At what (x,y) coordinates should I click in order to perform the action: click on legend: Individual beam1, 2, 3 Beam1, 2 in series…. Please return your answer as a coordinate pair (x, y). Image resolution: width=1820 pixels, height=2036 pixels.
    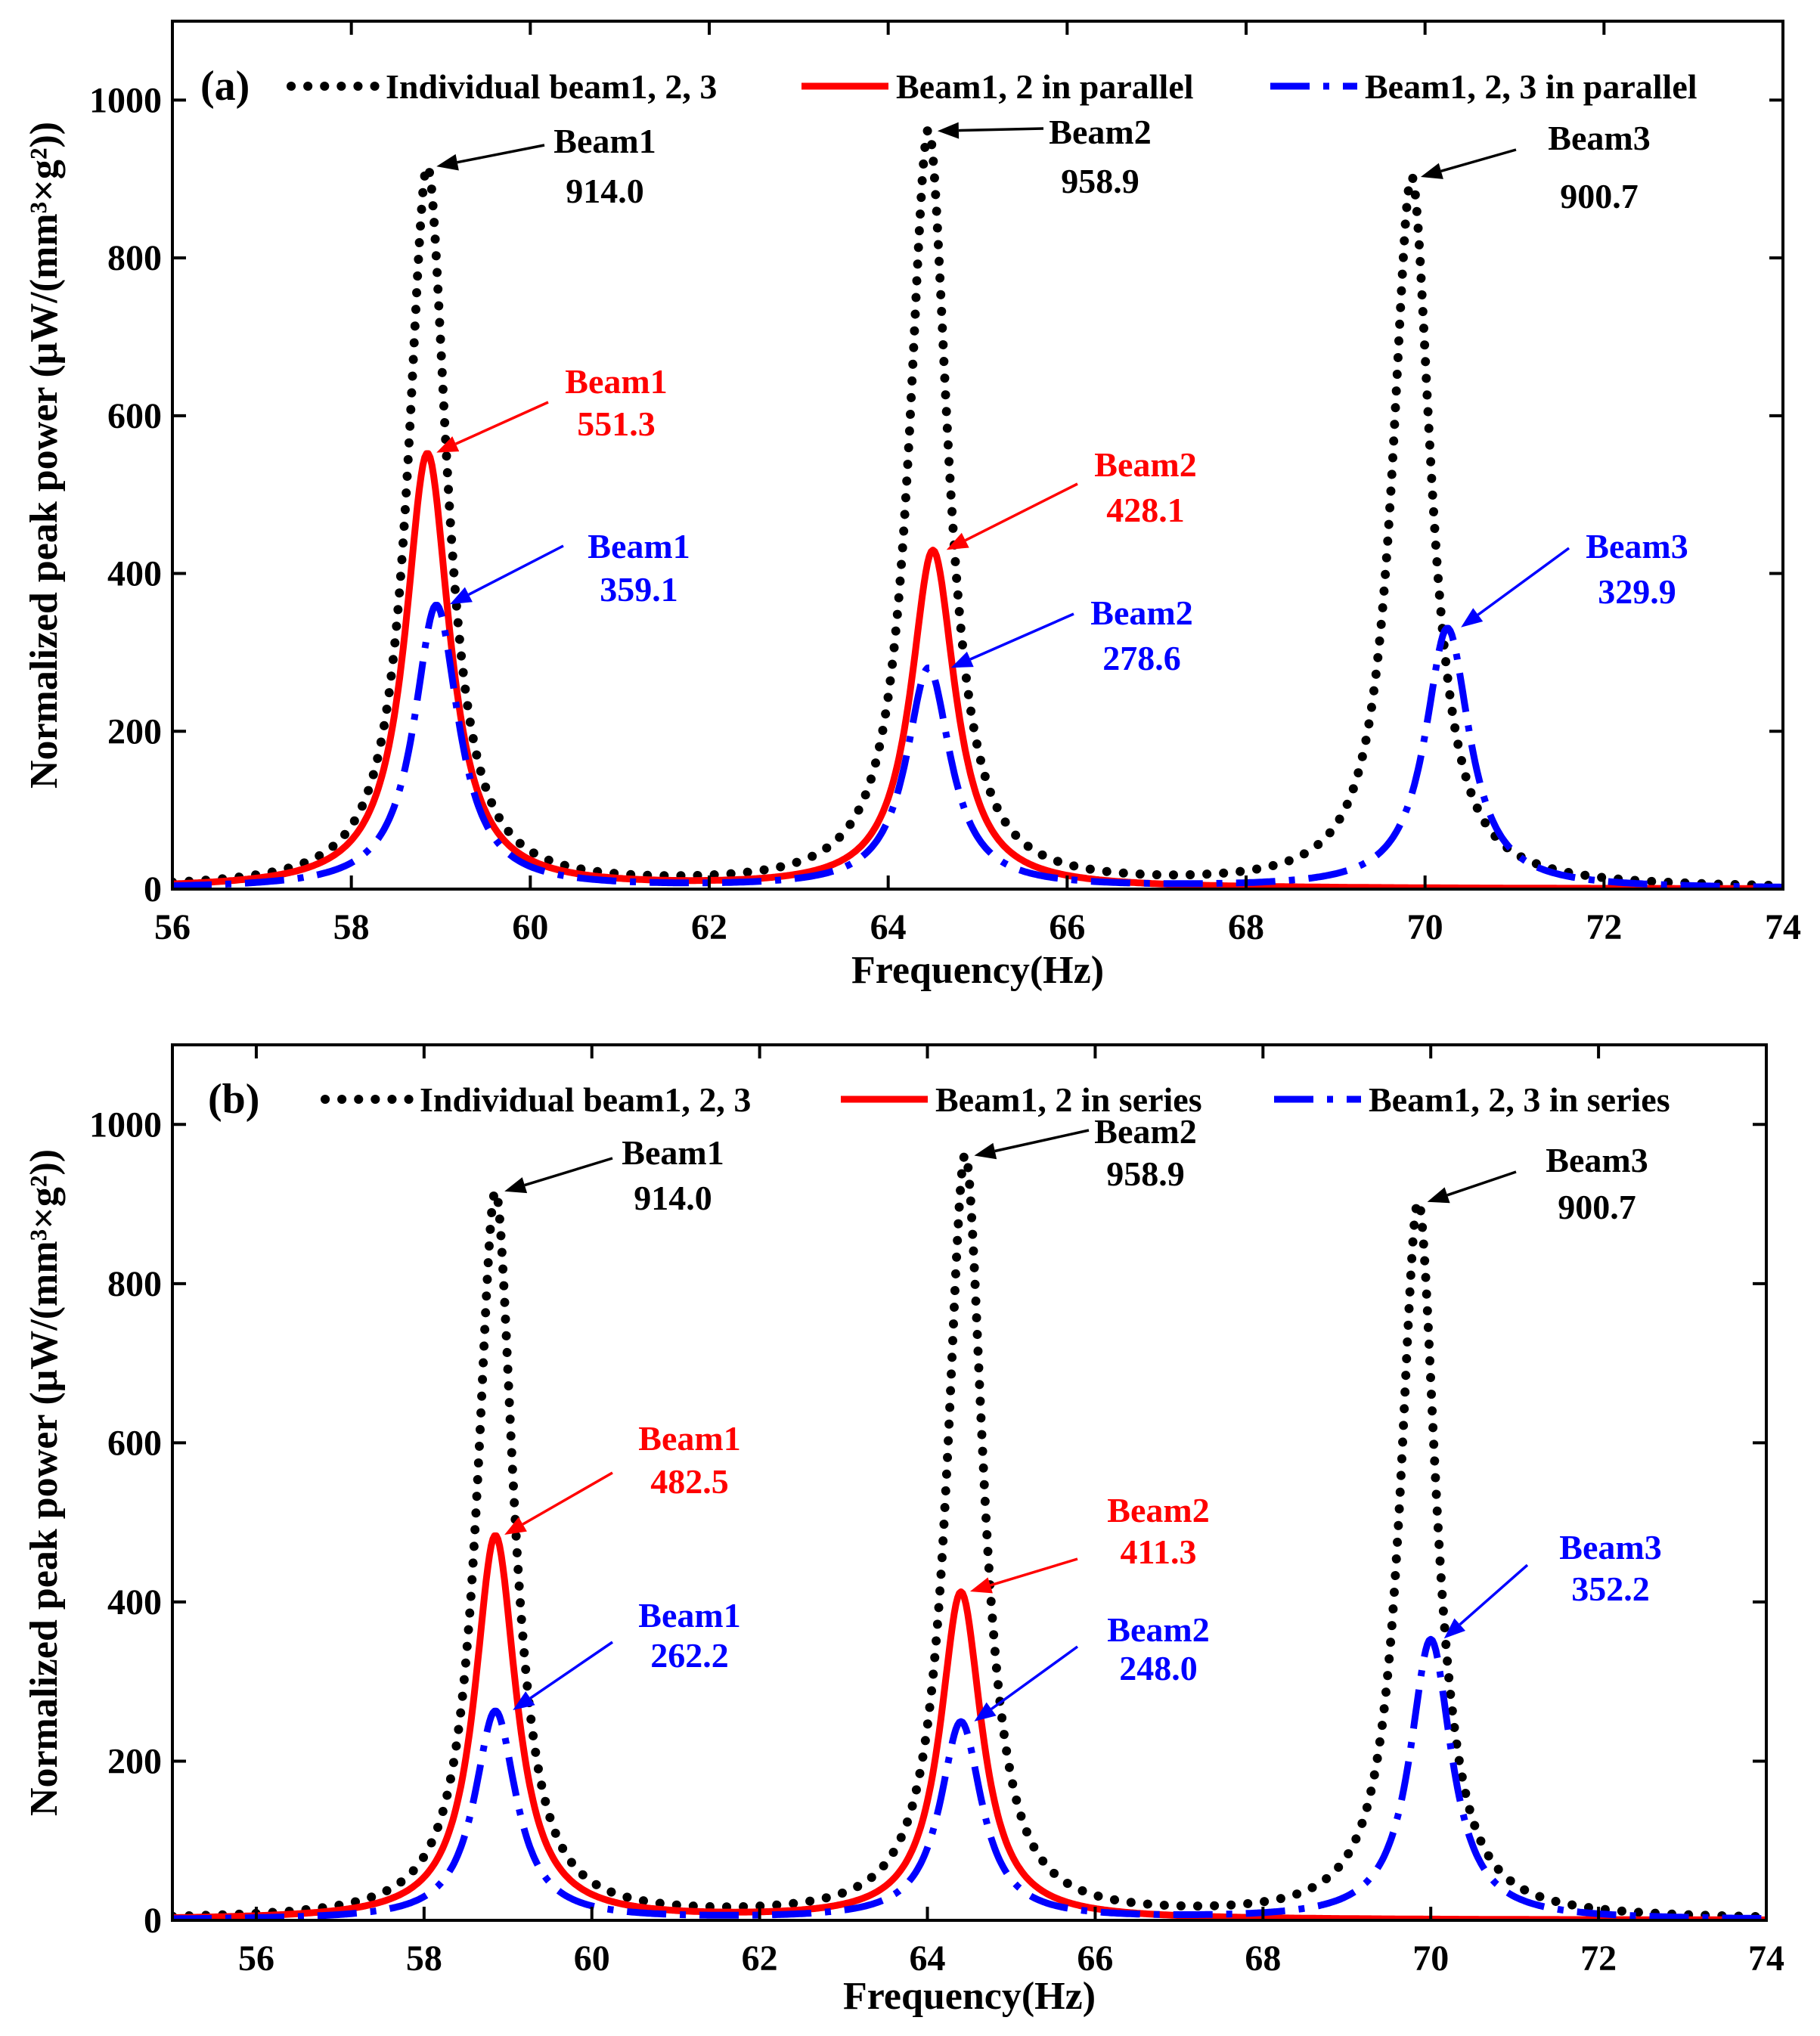
    Looking at the image, I should click on (995, 1099).